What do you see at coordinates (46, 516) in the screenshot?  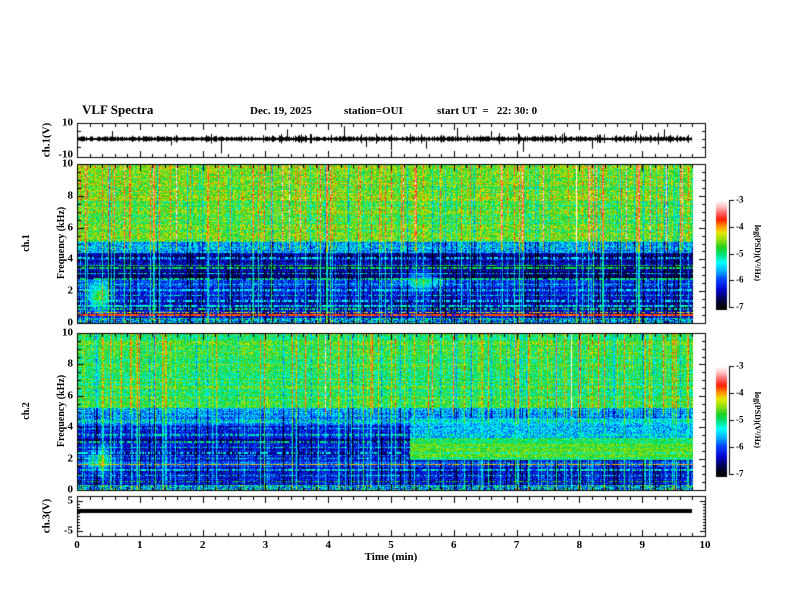 I see `ylabel-ch3-volts: ch.3(V)` at bounding box center [46, 516].